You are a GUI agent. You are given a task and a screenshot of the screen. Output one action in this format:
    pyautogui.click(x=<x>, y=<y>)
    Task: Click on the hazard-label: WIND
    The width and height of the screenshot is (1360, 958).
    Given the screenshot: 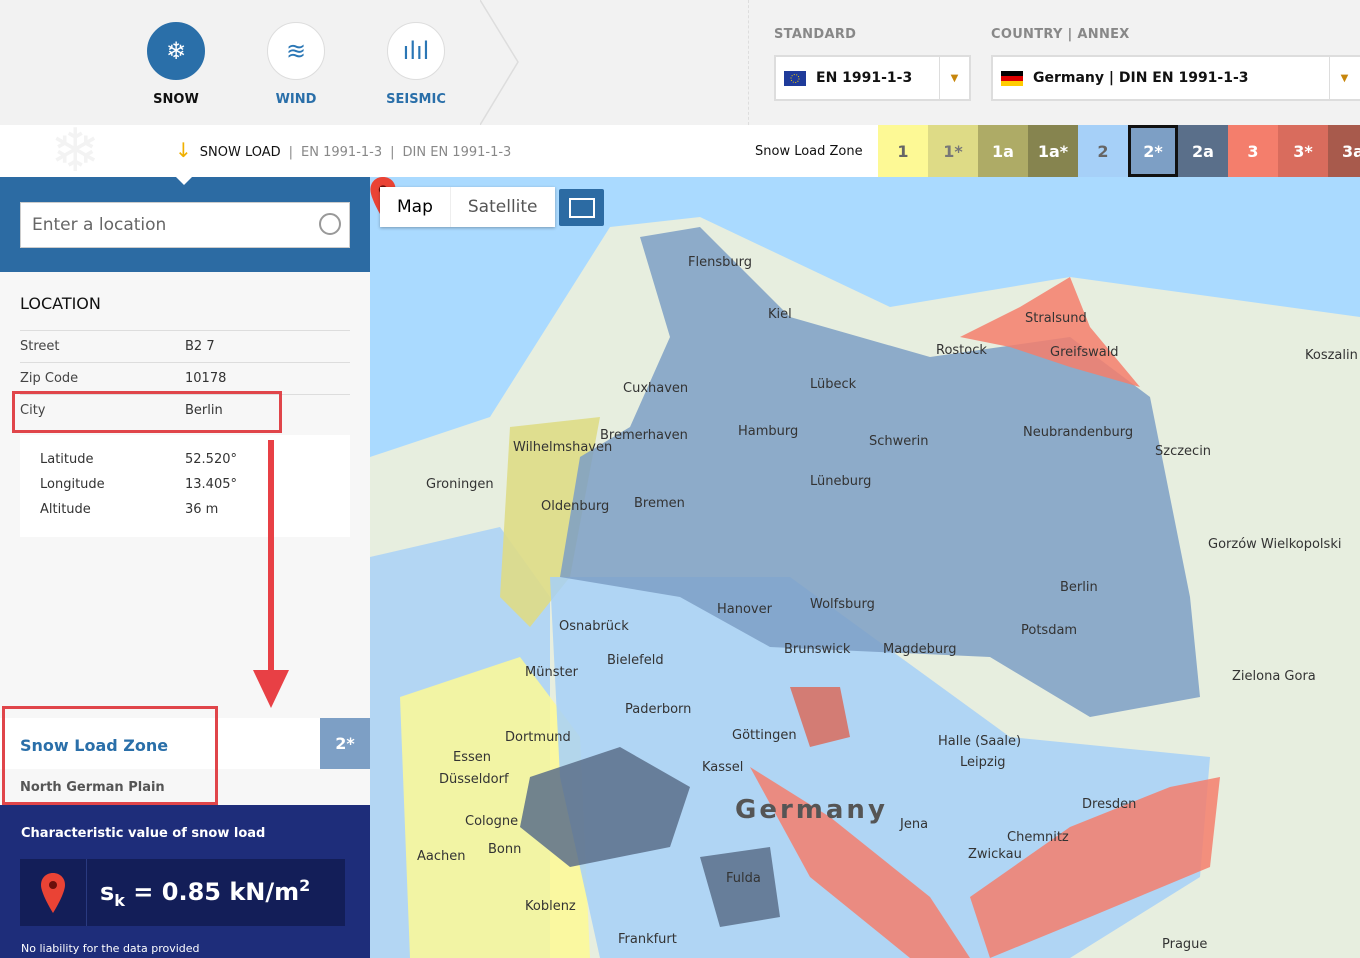 What is the action you would take?
    pyautogui.click(x=296, y=99)
    